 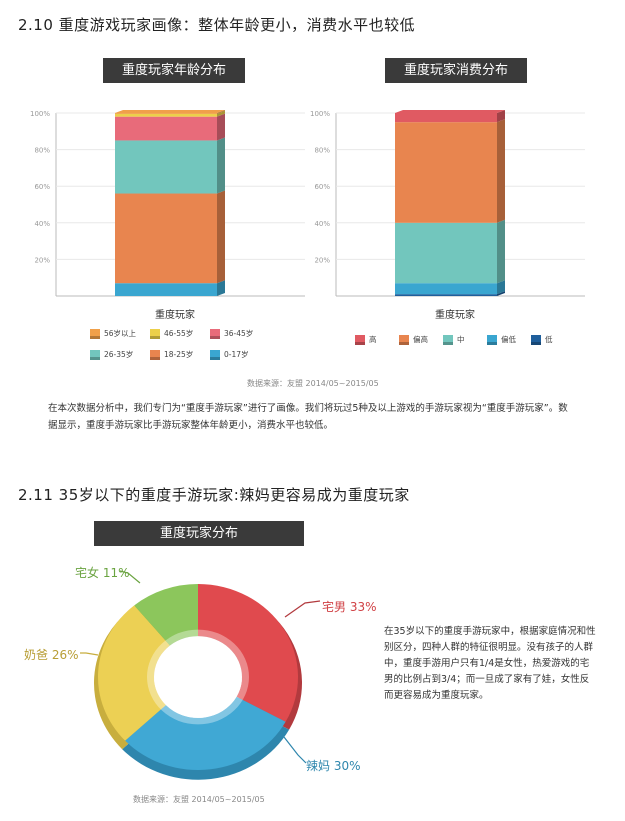 What do you see at coordinates (322, 260) in the screenshot?
I see `spend-y-tick-label: 20%` at bounding box center [322, 260].